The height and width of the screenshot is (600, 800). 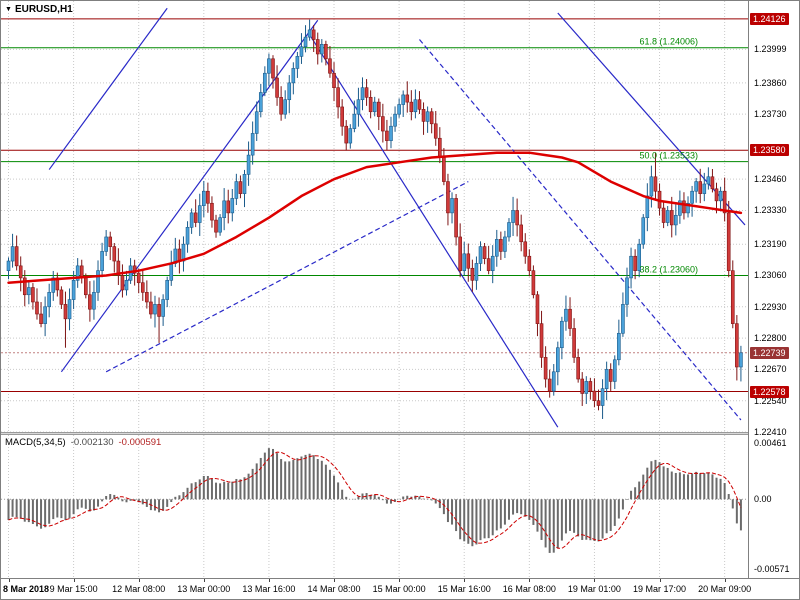 What do you see at coordinates (8, 9) in the screenshot?
I see `chart-marker-icon: ▼` at bounding box center [8, 9].